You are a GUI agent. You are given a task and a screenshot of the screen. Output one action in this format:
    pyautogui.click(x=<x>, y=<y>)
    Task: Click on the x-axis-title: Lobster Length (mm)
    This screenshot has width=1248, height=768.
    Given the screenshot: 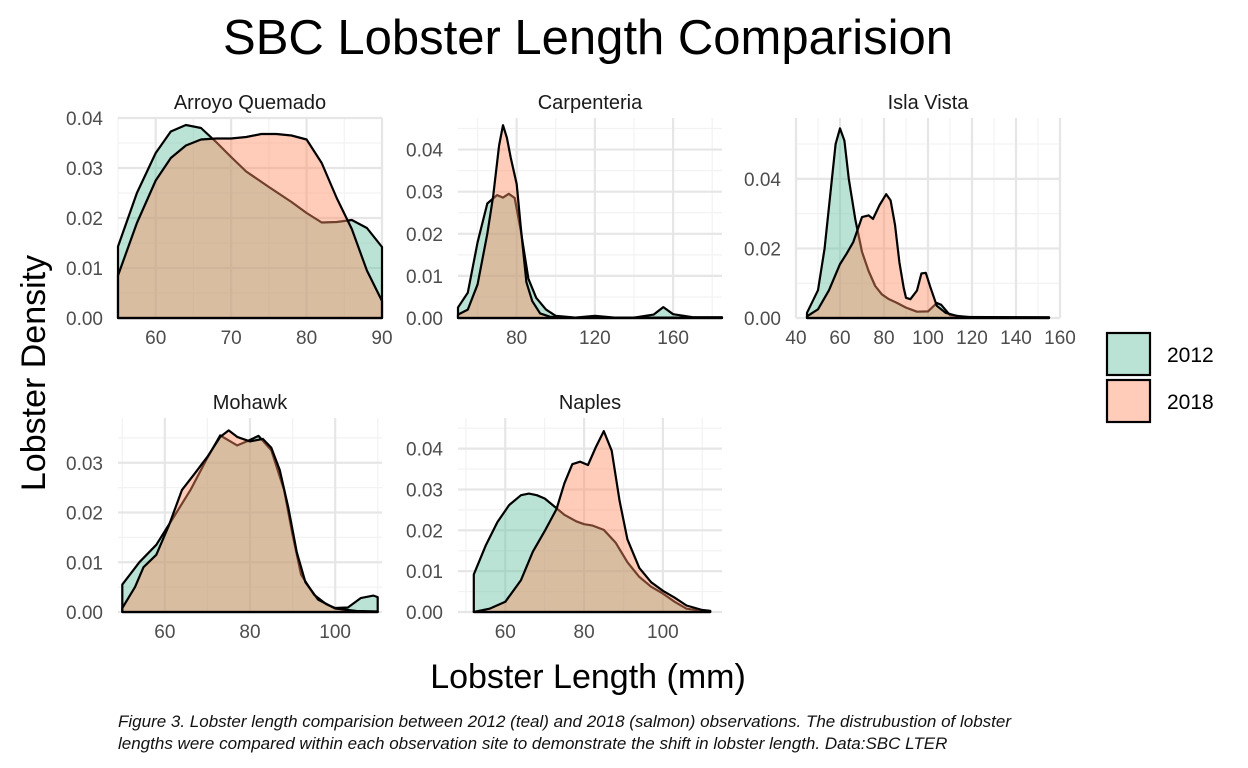 What is the action you would take?
    pyautogui.click(x=588, y=677)
    